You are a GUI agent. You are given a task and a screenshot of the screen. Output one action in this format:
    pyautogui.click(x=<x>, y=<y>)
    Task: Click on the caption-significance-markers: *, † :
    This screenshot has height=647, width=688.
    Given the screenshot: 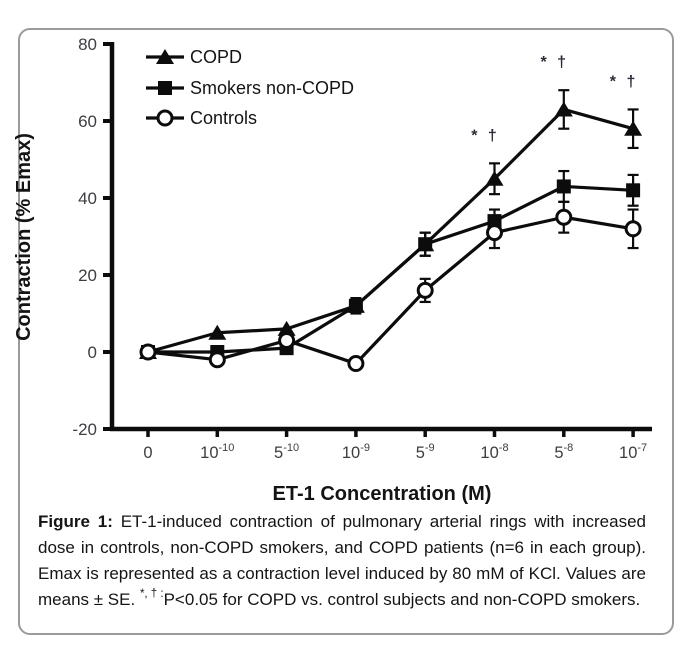 What is the action you would take?
    pyautogui.click(x=151, y=594)
    